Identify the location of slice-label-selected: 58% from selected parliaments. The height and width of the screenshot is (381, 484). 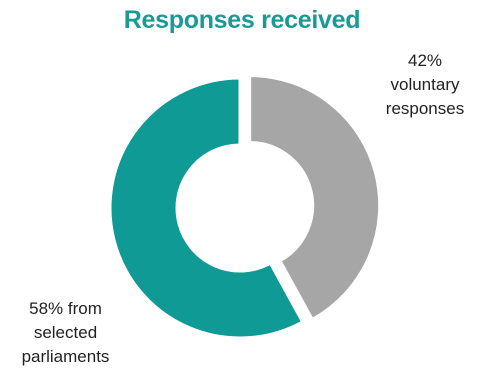
(65, 332).